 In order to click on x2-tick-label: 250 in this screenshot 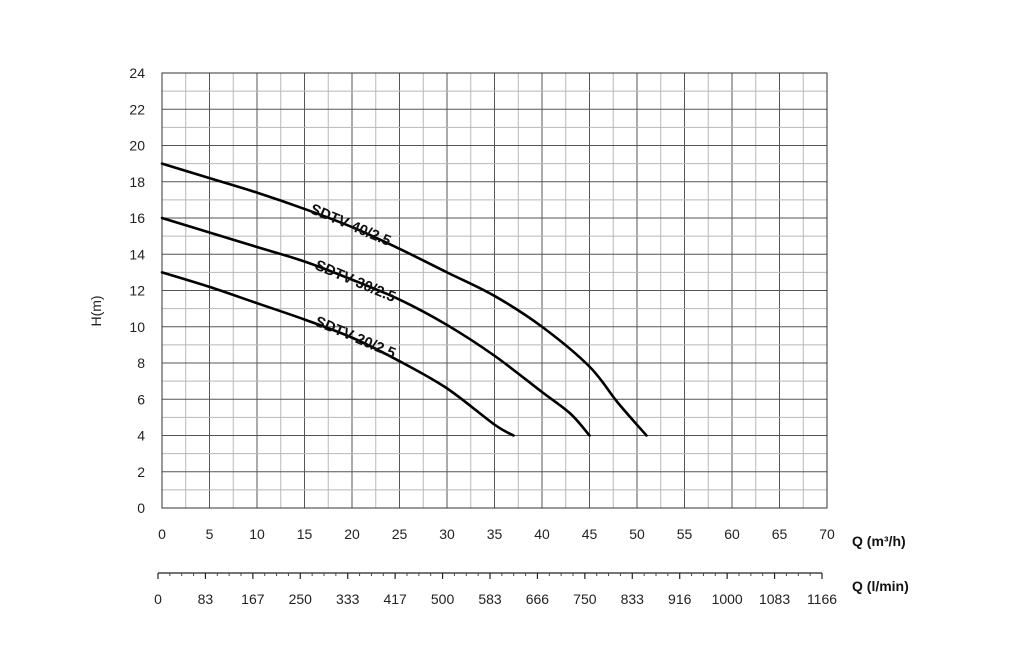, I will do `click(301, 599)`.